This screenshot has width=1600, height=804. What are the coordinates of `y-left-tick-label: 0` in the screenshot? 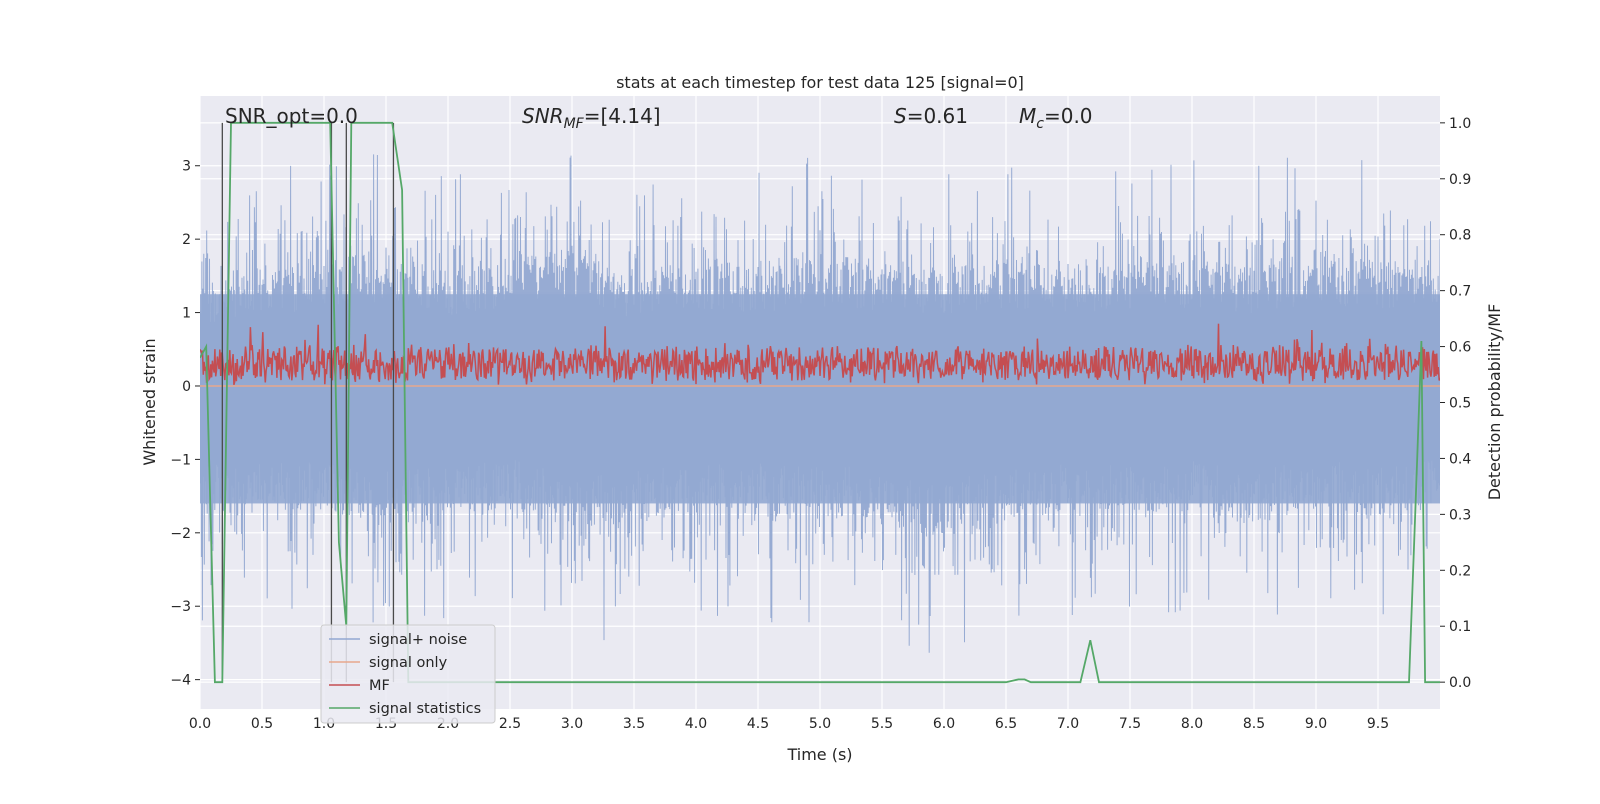 It's located at (186, 387).